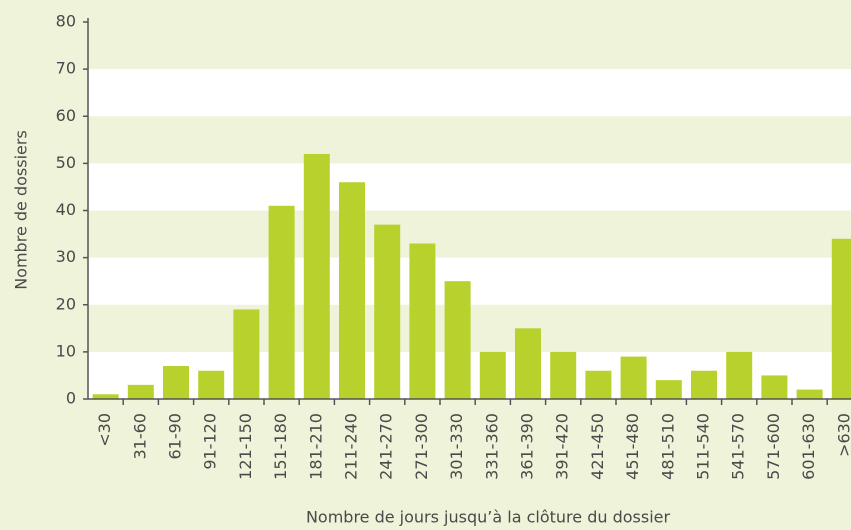 The width and height of the screenshot is (851, 530). What do you see at coordinates (527, 446) in the screenshot?
I see `x-tick-label: 361-390` at bounding box center [527, 446].